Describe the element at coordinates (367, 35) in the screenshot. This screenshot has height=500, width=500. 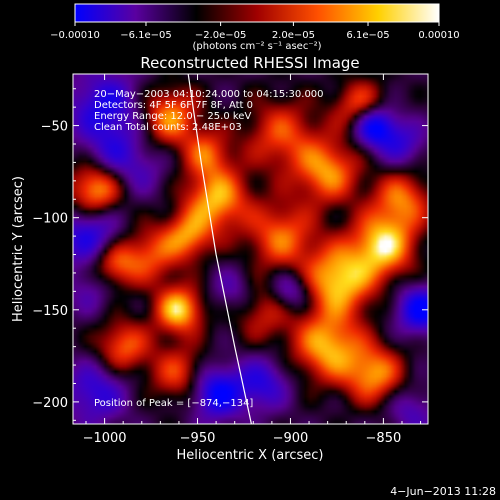
I see `colorbar-tick-label: 6.1e−05` at that location.